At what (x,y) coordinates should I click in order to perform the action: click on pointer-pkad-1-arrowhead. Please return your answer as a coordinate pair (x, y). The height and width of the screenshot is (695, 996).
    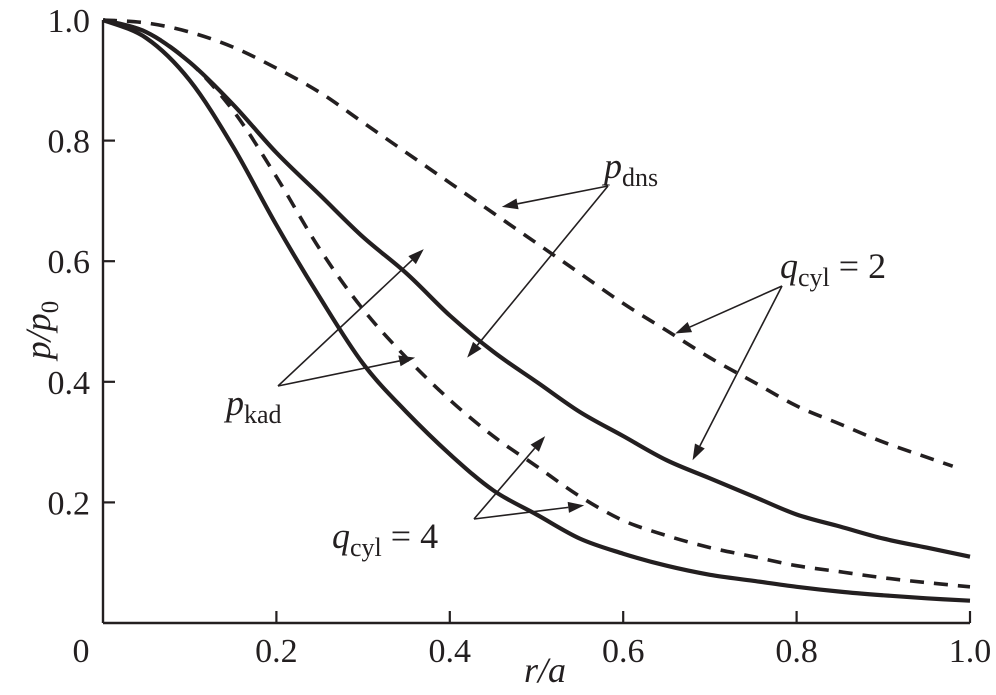
    Looking at the image, I should click on (416, 257).